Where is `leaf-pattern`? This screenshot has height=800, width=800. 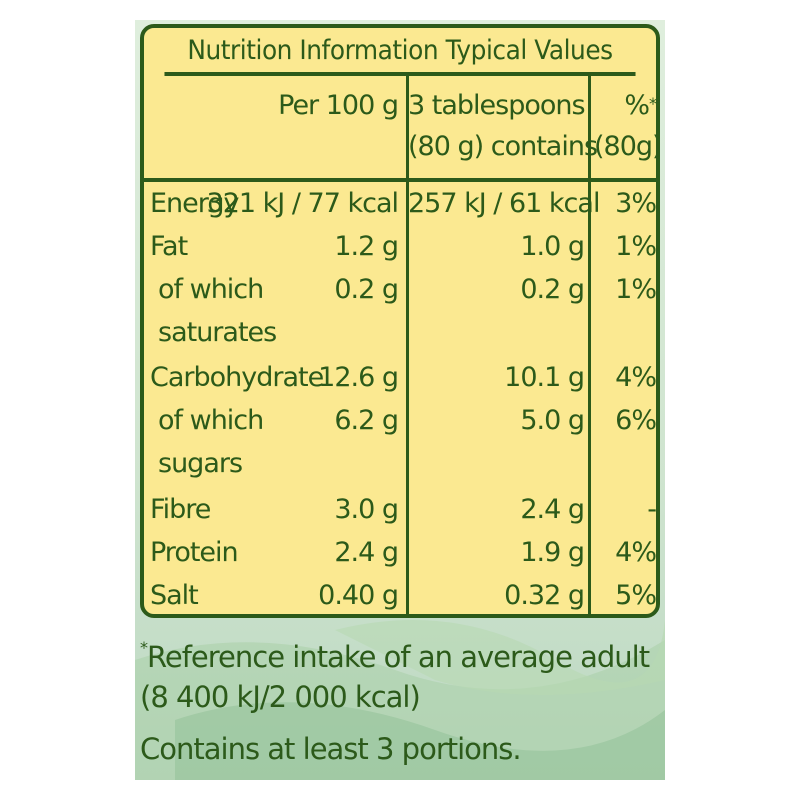
leaf-pattern is located at coordinates (400, 700).